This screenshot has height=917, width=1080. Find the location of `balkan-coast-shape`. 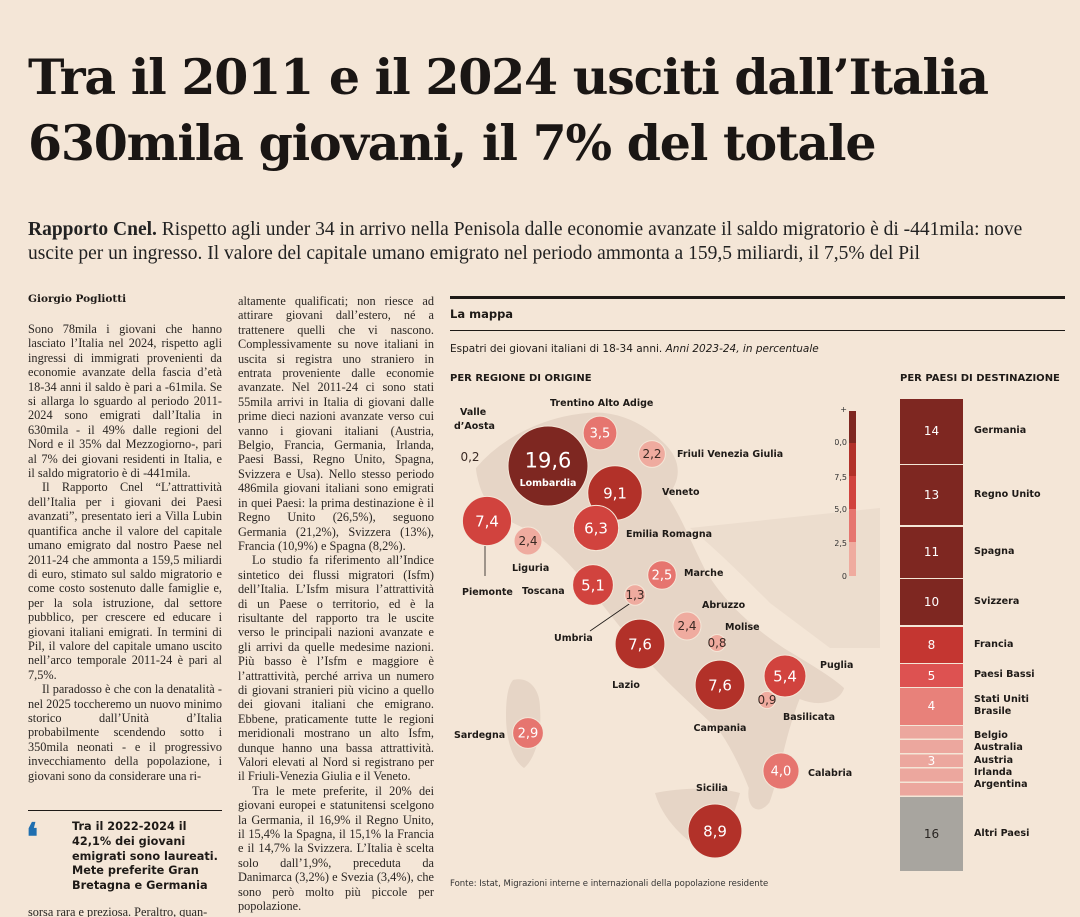

balkan-coast-shape is located at coordinates (785, 578).